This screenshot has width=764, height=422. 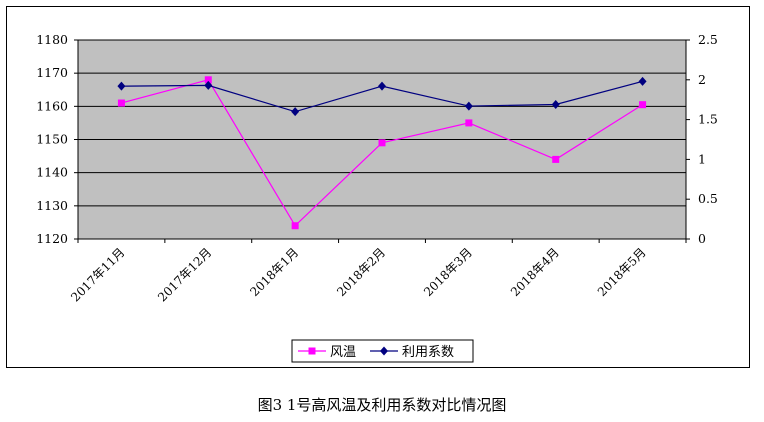 What do you see at coordinates (52, 72) in the screenshot?
I see `left-axis-tick-label: 1170` at bounding box center [52, 72].